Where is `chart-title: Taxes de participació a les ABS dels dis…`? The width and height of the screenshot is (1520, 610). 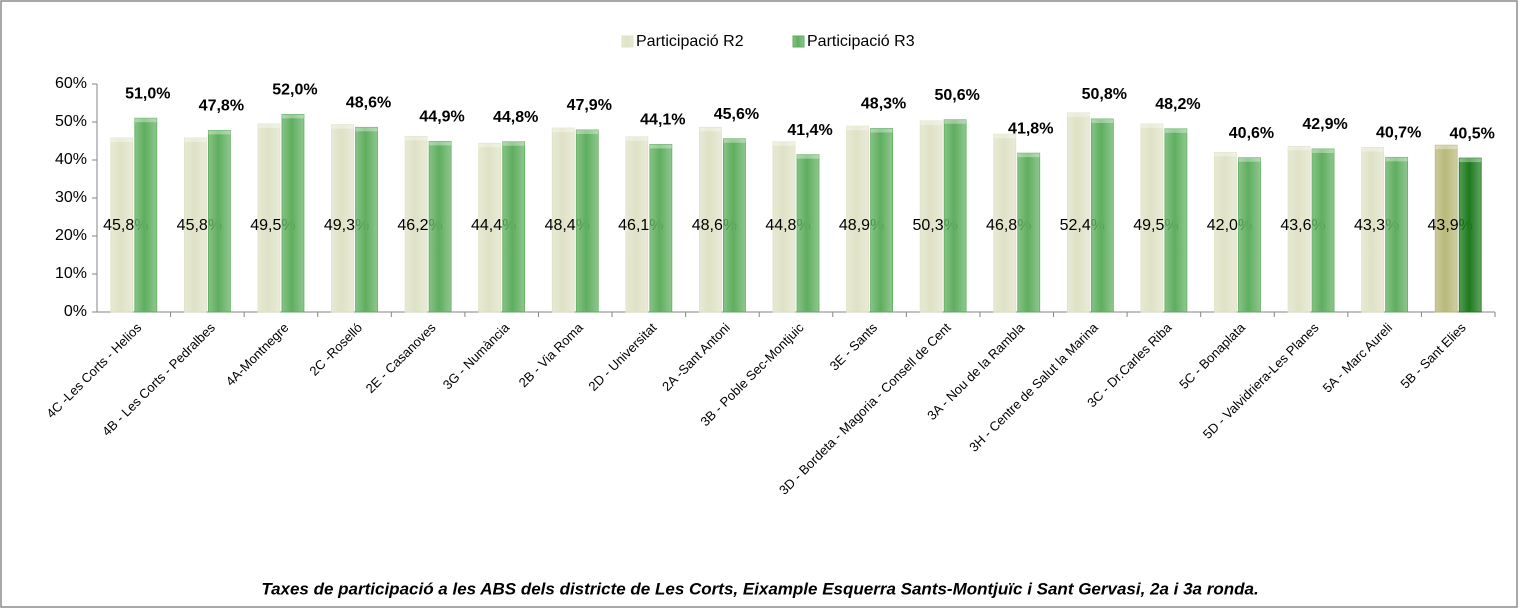 chart-title: Taxes de participació a les ABS dels dis… is located at coordinates (759, 588).